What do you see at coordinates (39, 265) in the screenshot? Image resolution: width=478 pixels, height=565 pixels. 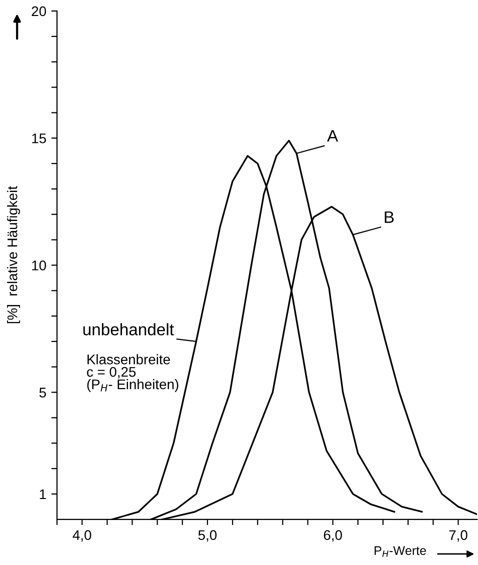 I see `y-tick-label: 10` at bounding box center [39, 265].